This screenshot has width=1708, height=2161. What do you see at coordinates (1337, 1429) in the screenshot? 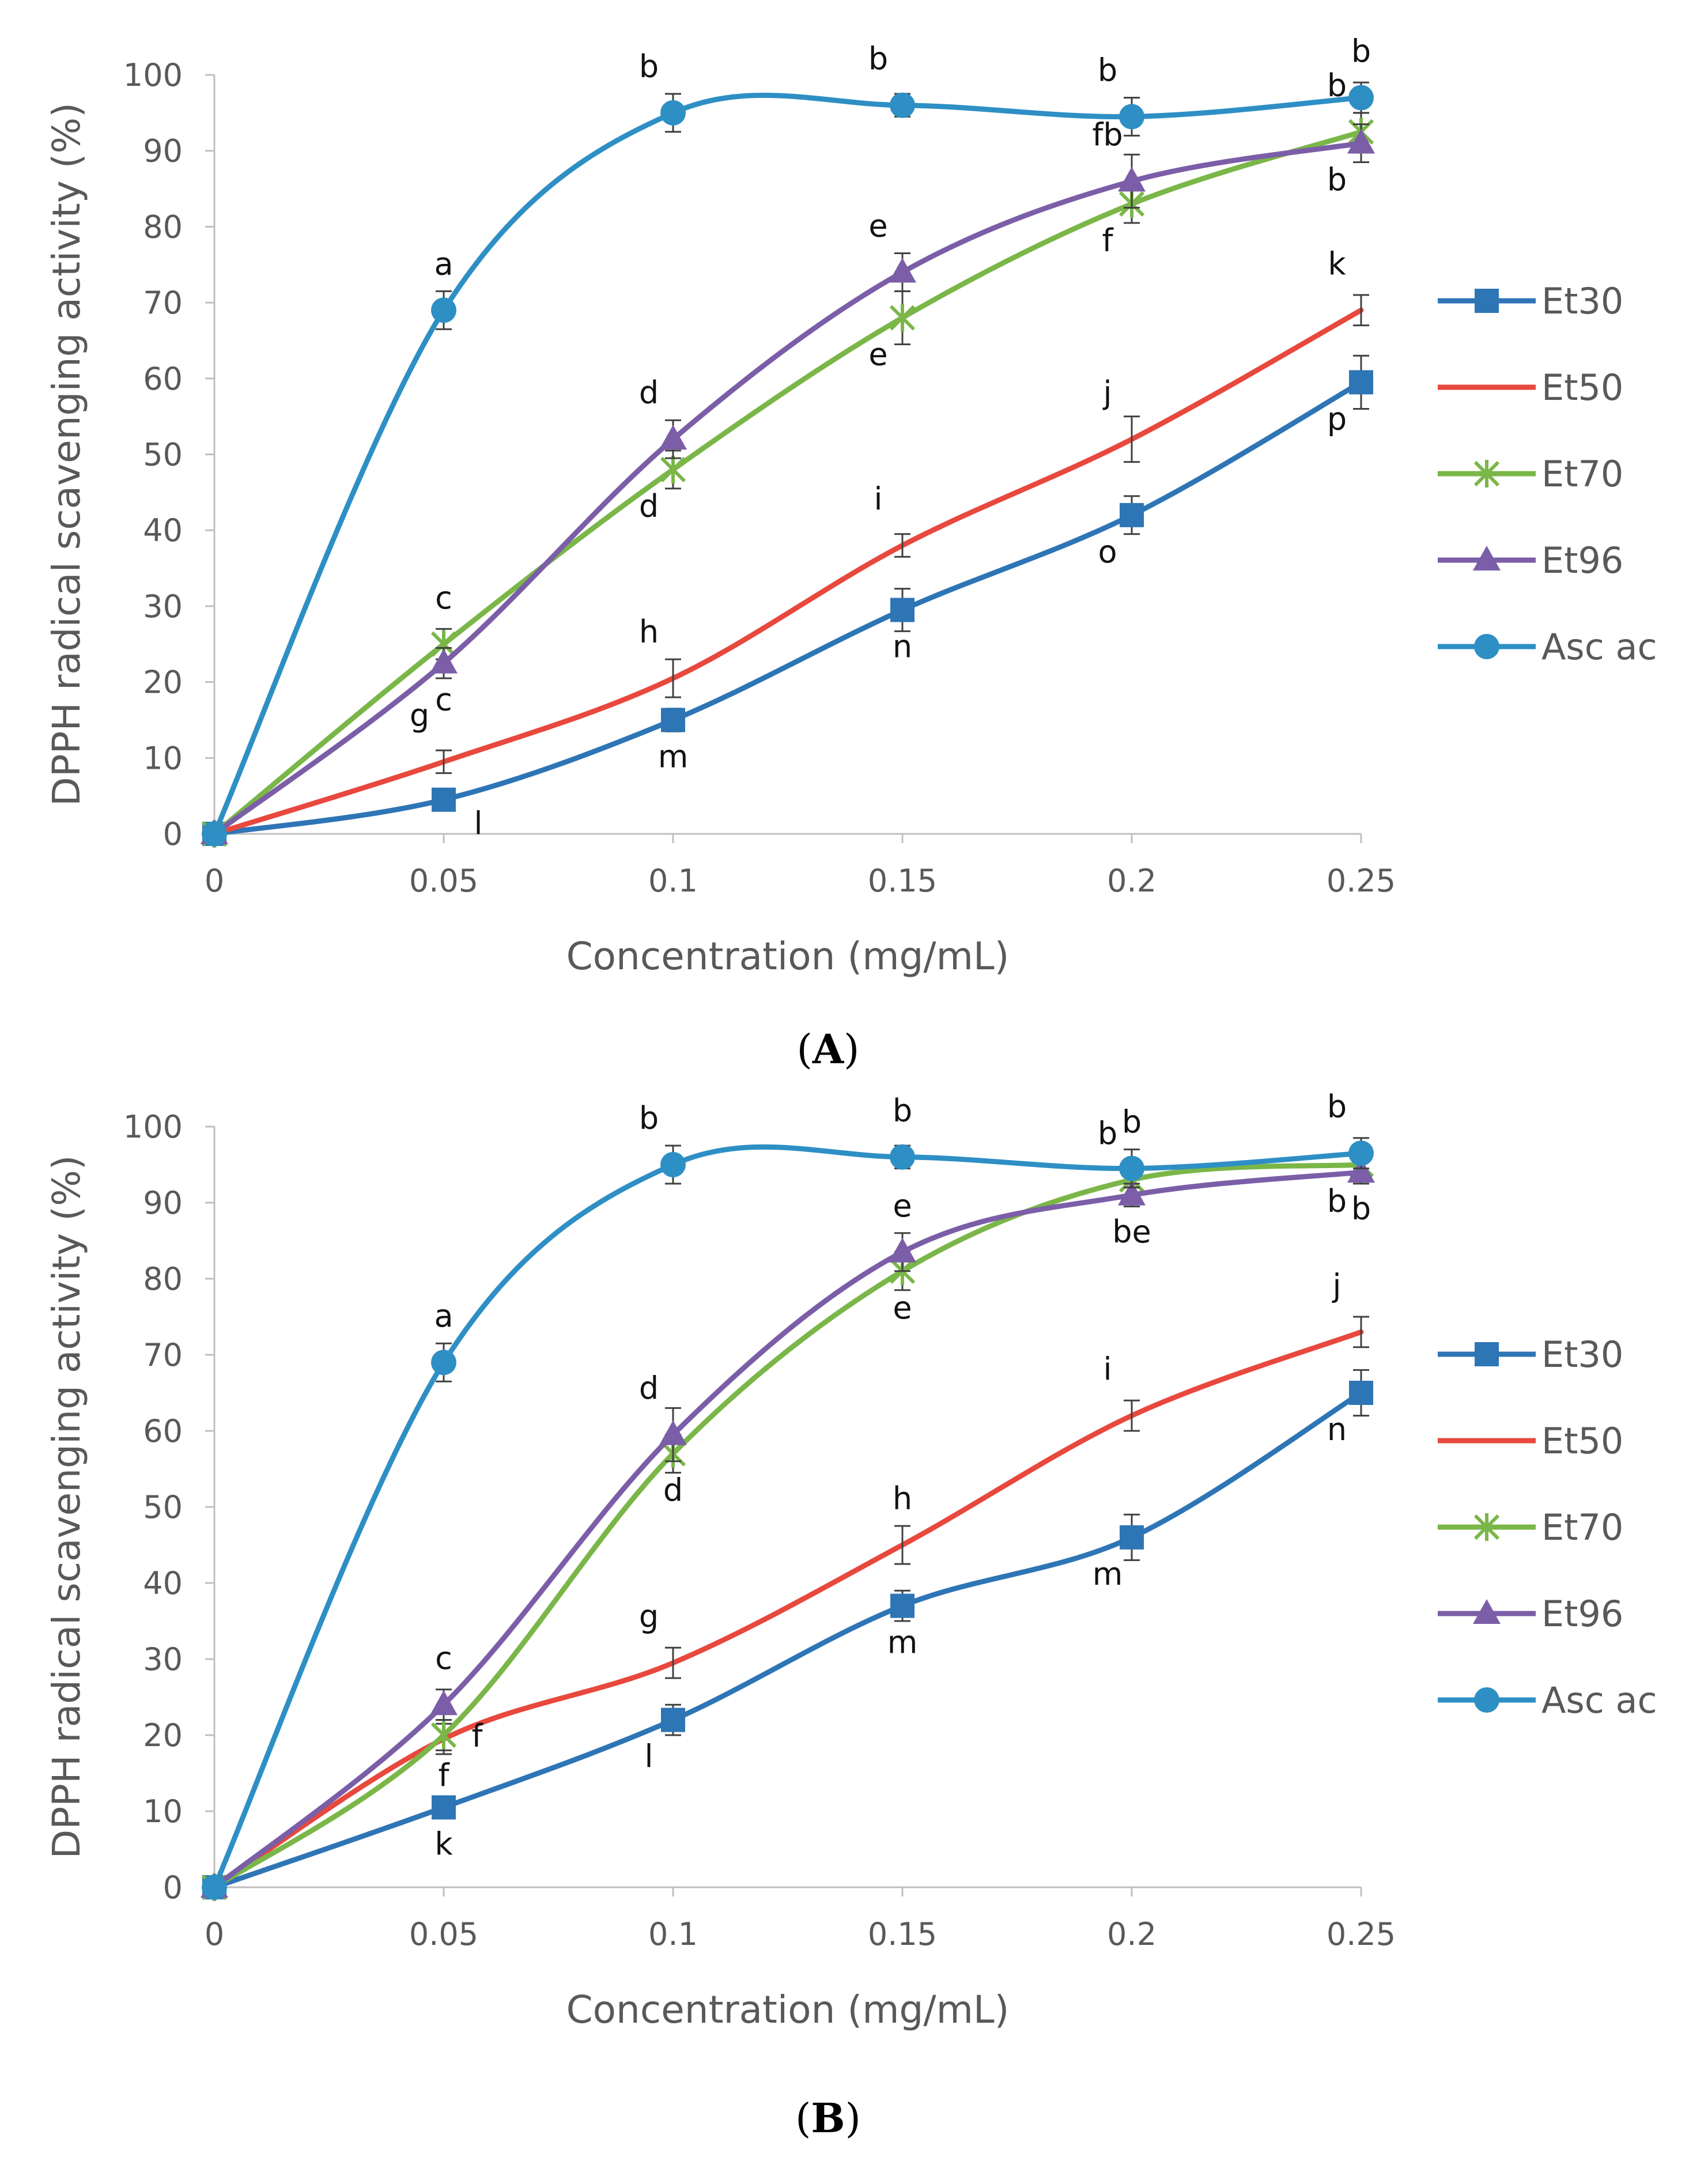
I see `significance-letter: n` at bounding box center [1337, 1429].